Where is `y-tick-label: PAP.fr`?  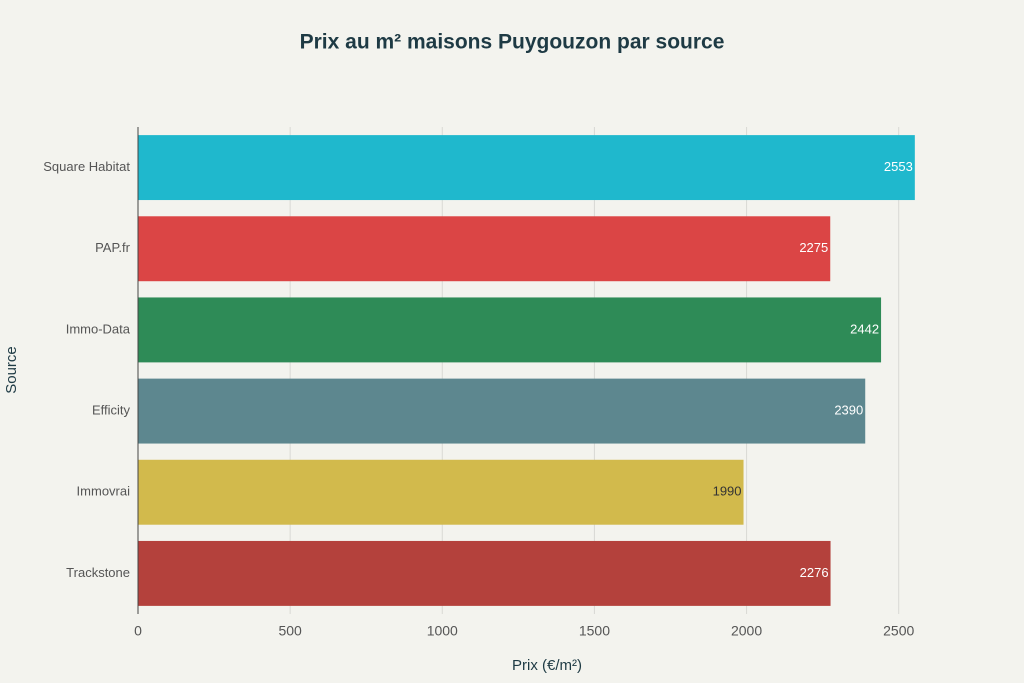 y-tick-label: PAP.fr is located at coordinates (113, 247).